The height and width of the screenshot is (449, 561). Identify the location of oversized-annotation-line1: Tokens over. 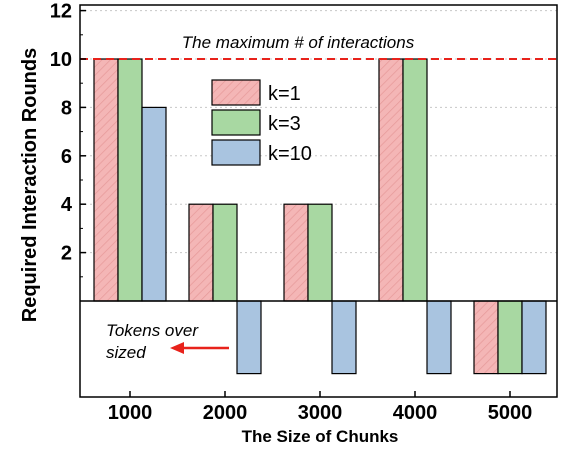
(152, 330).